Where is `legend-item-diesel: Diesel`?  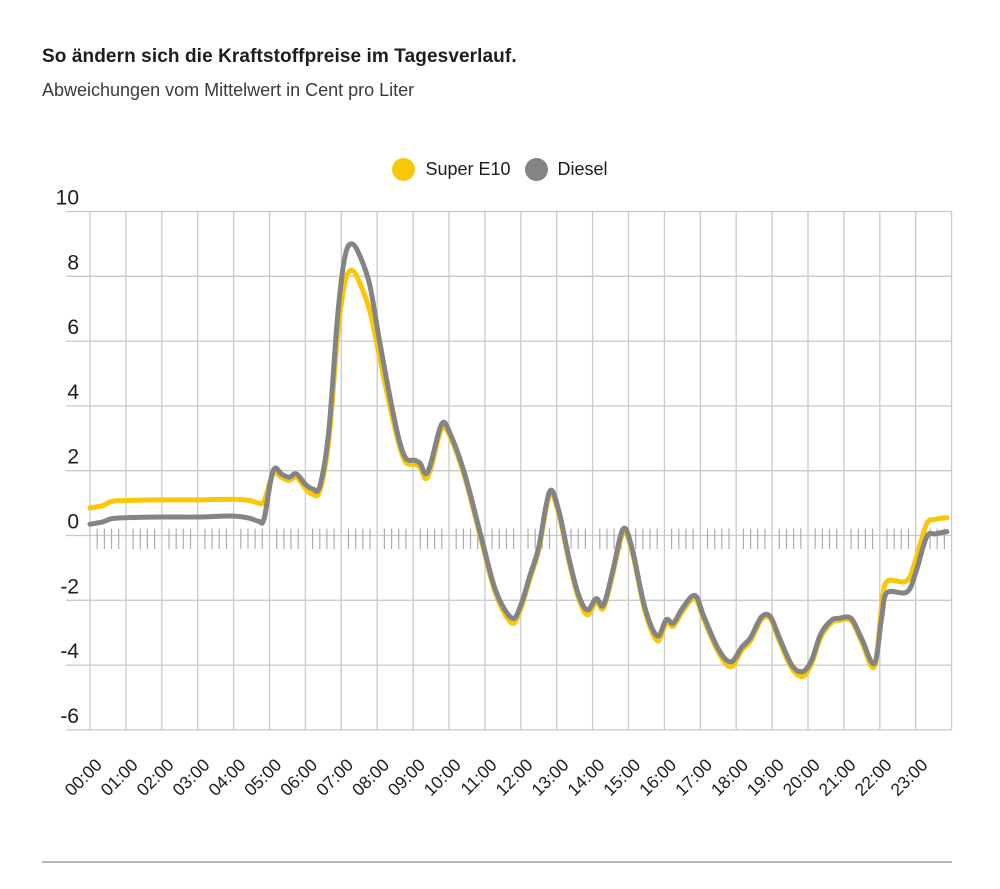 legend-item-diesel: Diesel is located at coordinates (566, 169).